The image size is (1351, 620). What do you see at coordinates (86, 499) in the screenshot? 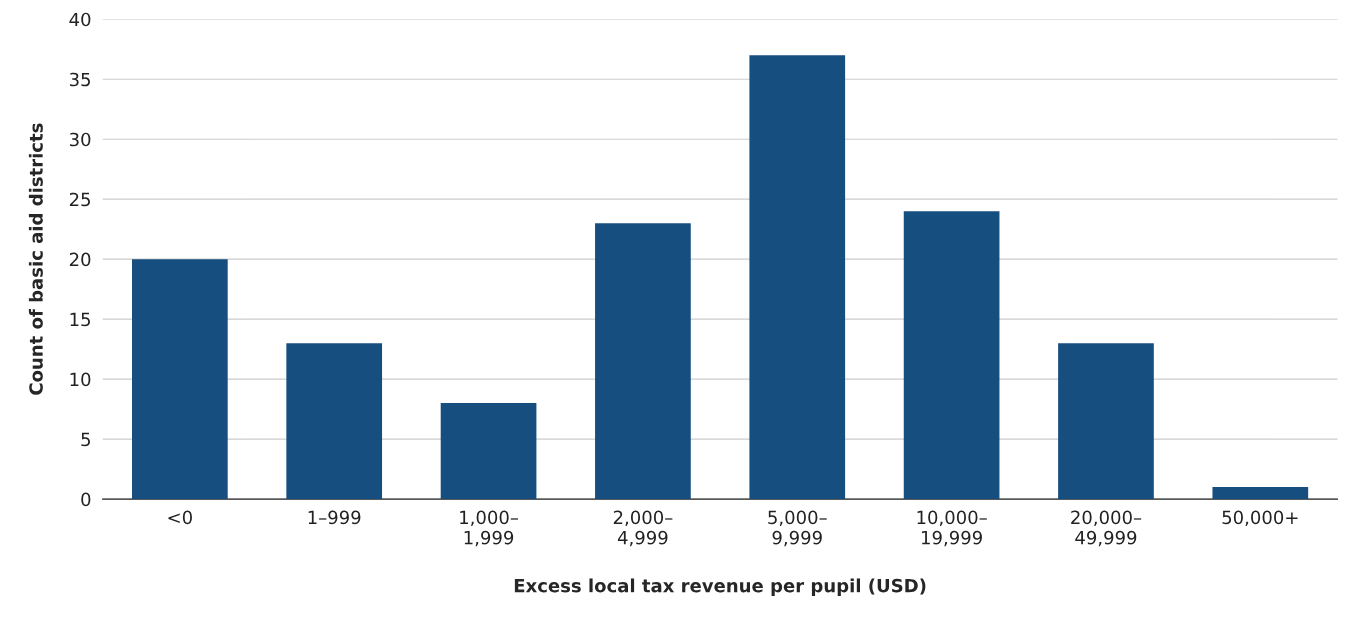
I see `y-tick-label: 0` at bounding box center [86, 499].